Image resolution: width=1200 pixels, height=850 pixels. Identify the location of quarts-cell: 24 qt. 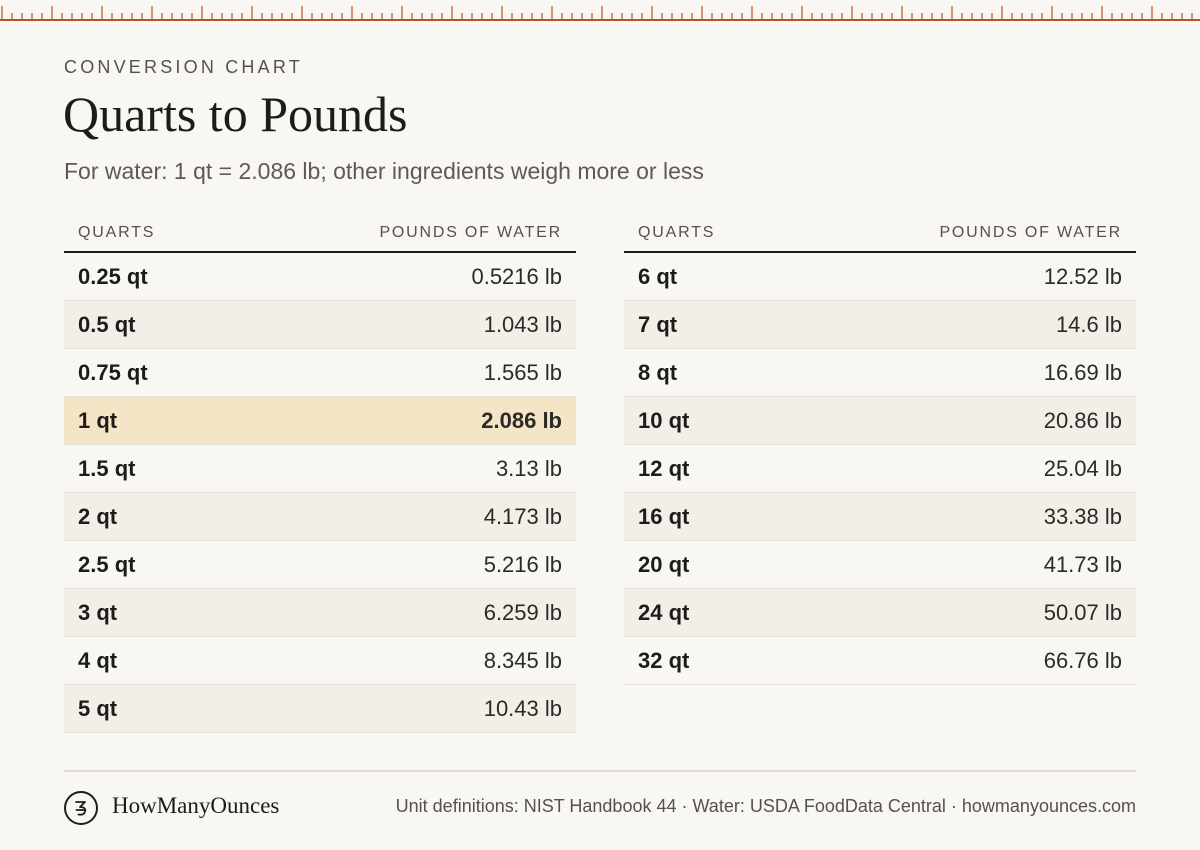
(709, 612).